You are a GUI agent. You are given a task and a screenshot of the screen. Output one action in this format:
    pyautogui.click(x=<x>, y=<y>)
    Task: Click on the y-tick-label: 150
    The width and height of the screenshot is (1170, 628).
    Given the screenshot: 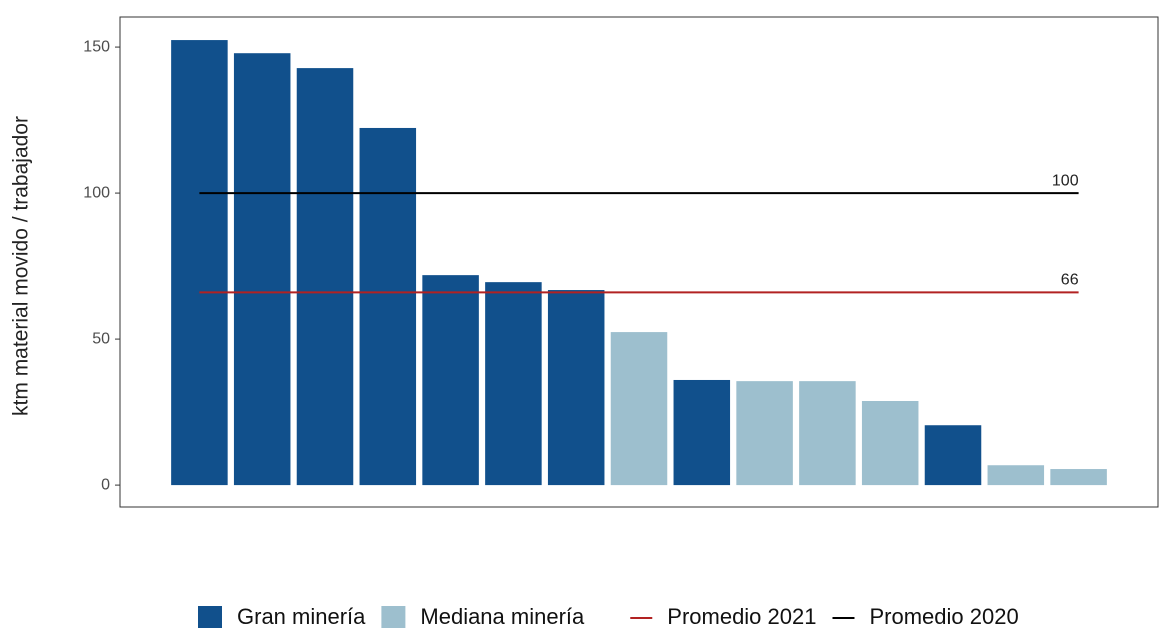 What is the action you would take?
    pyautogui.click(x=96, y=46)
    